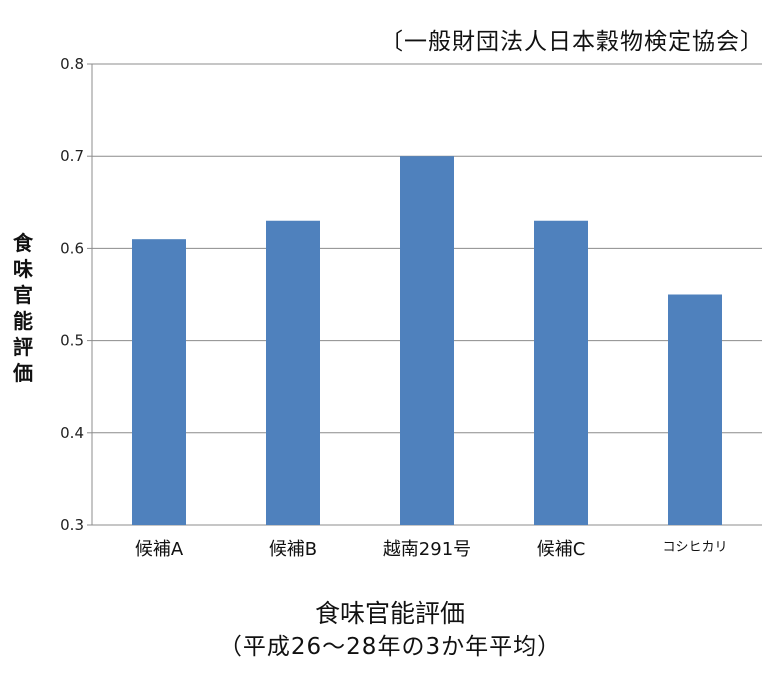  Describe the element at coordinates (293, 549) in the screenshot. I see `x-tick-label: 候補B` at that location.